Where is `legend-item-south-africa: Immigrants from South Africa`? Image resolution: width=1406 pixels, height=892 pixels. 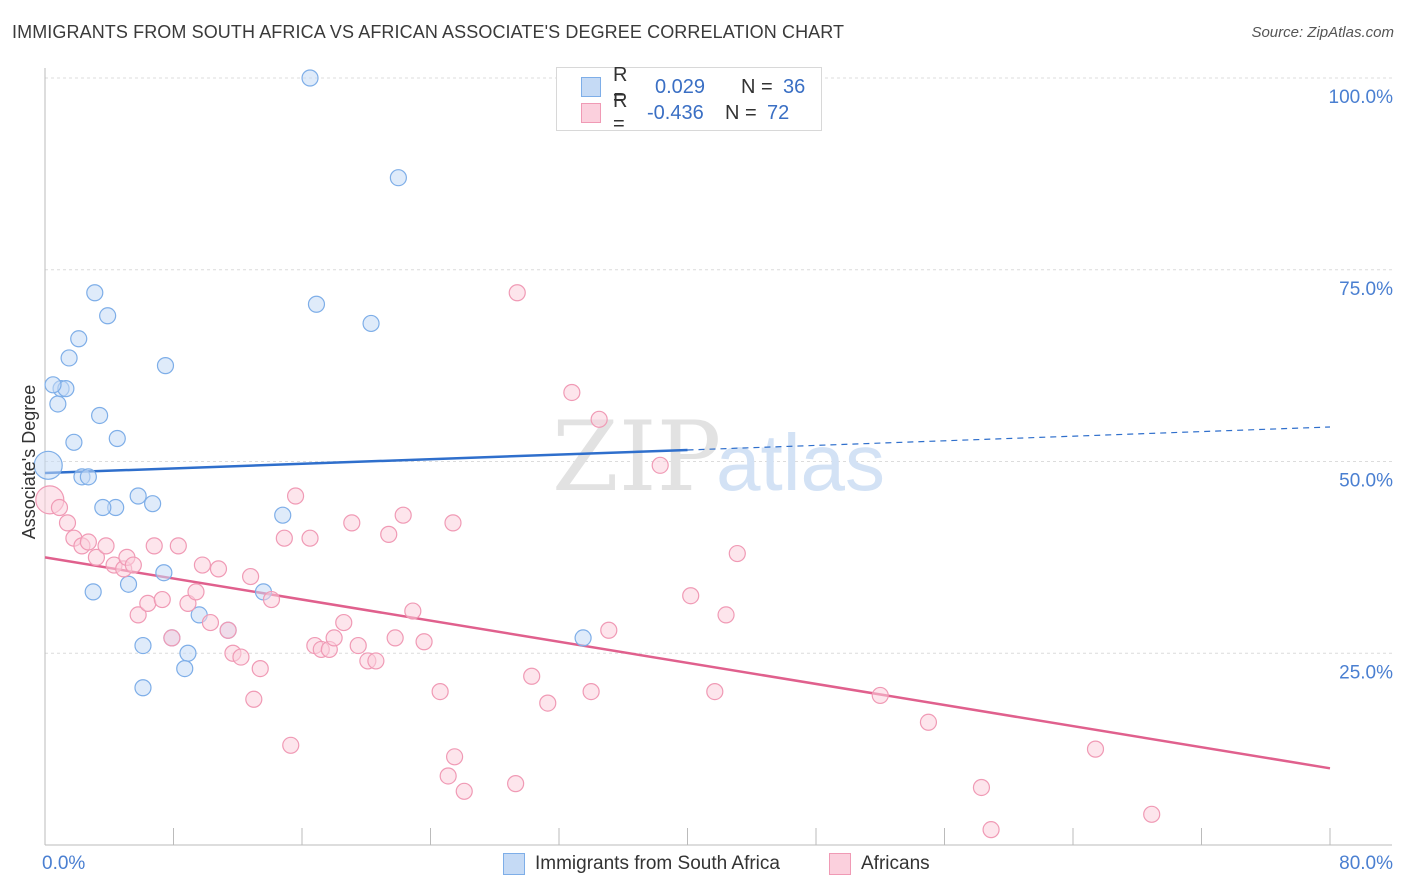
legend-item-south-africa: Immigrants from South Africa is located at coordinates (641, 864).